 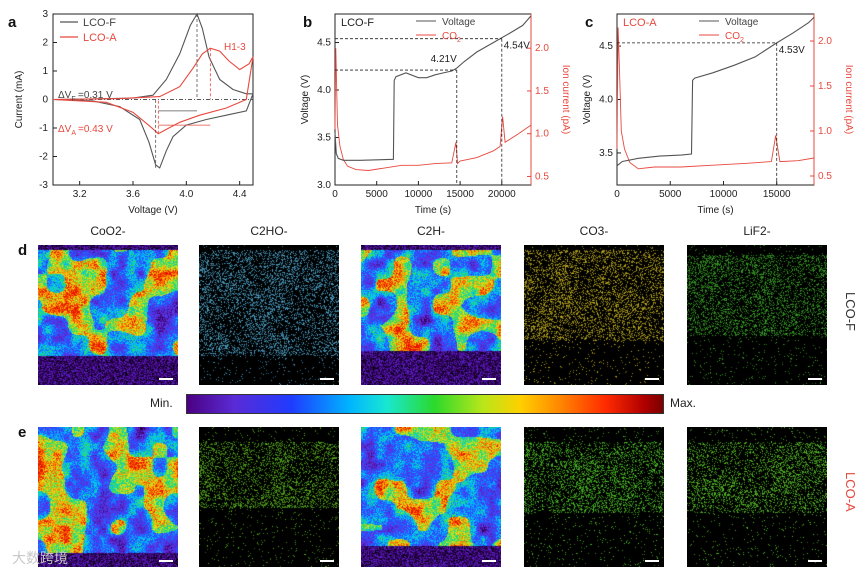 I want to click on panel-label-d: d, so click(x=23, y=250).